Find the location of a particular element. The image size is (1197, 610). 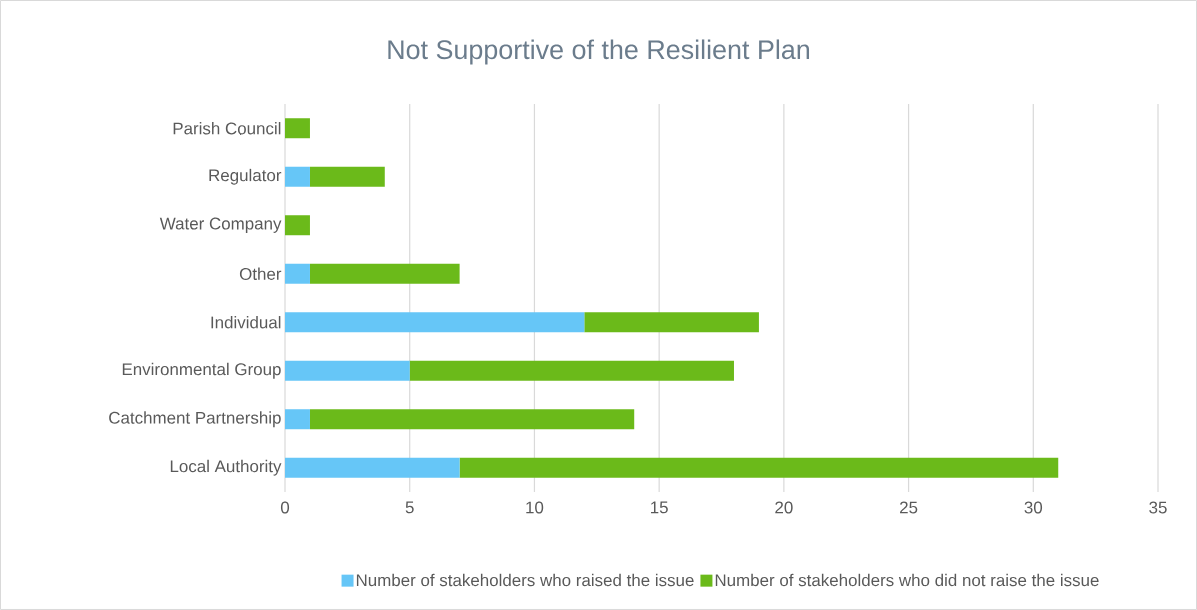

x-tick-label: 30 is located at coordinates (1033, 507).